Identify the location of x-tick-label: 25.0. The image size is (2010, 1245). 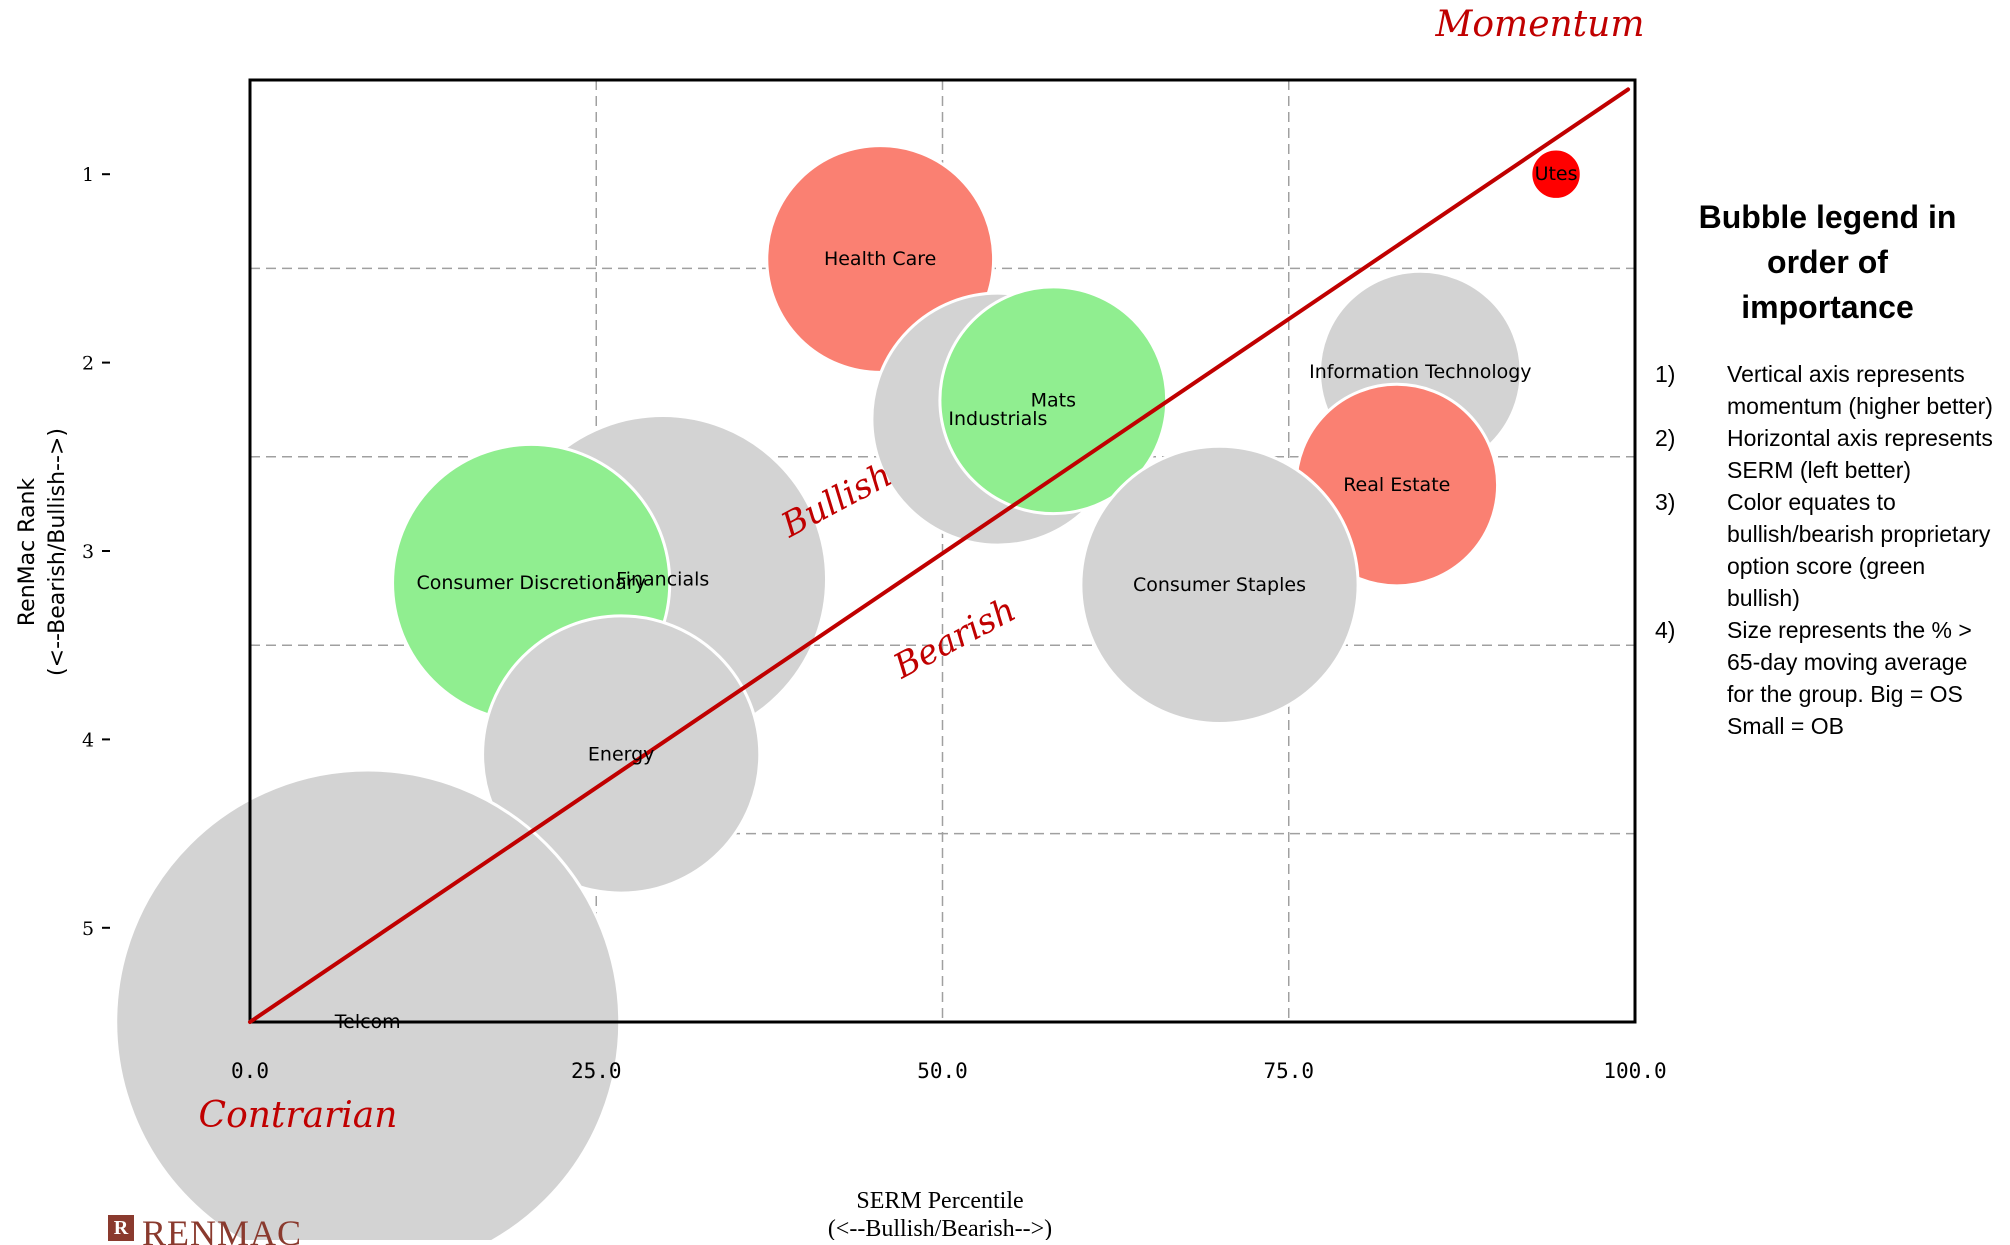
(596, 1071).